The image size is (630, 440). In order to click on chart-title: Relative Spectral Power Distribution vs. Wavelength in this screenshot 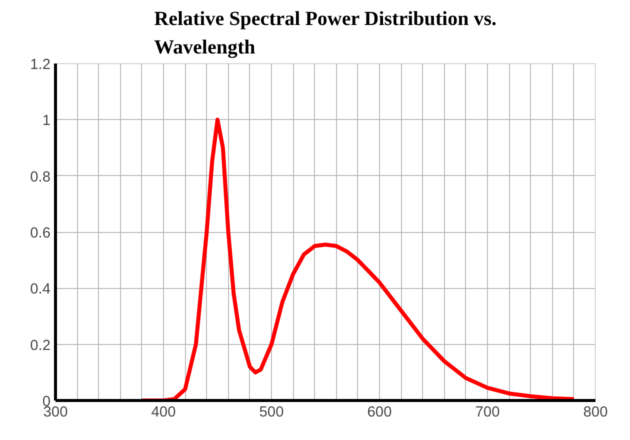, I will do `click(325, 33)`.